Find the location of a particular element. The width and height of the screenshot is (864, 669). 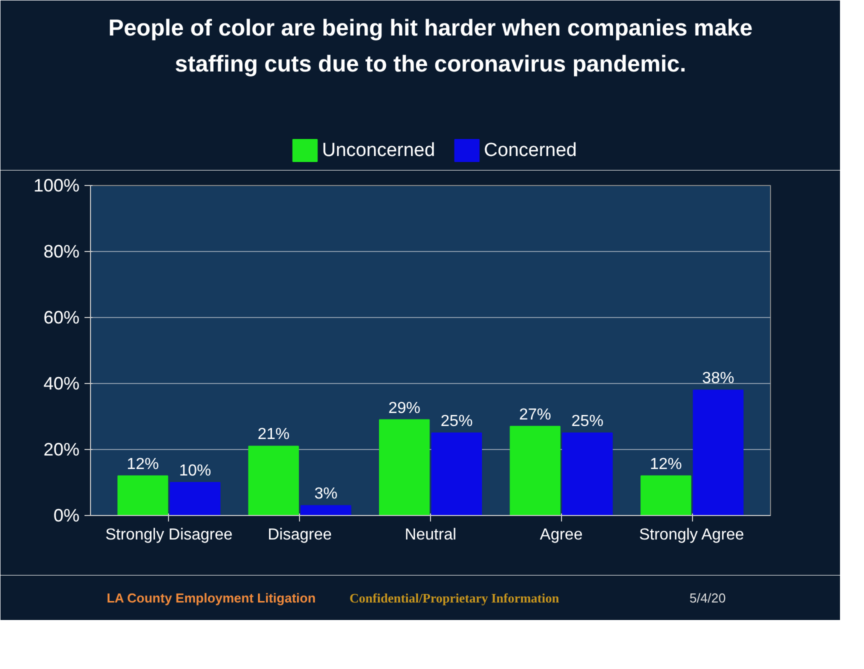

x-tick-label: Strongly Agree is located at coordinates (691, 535).